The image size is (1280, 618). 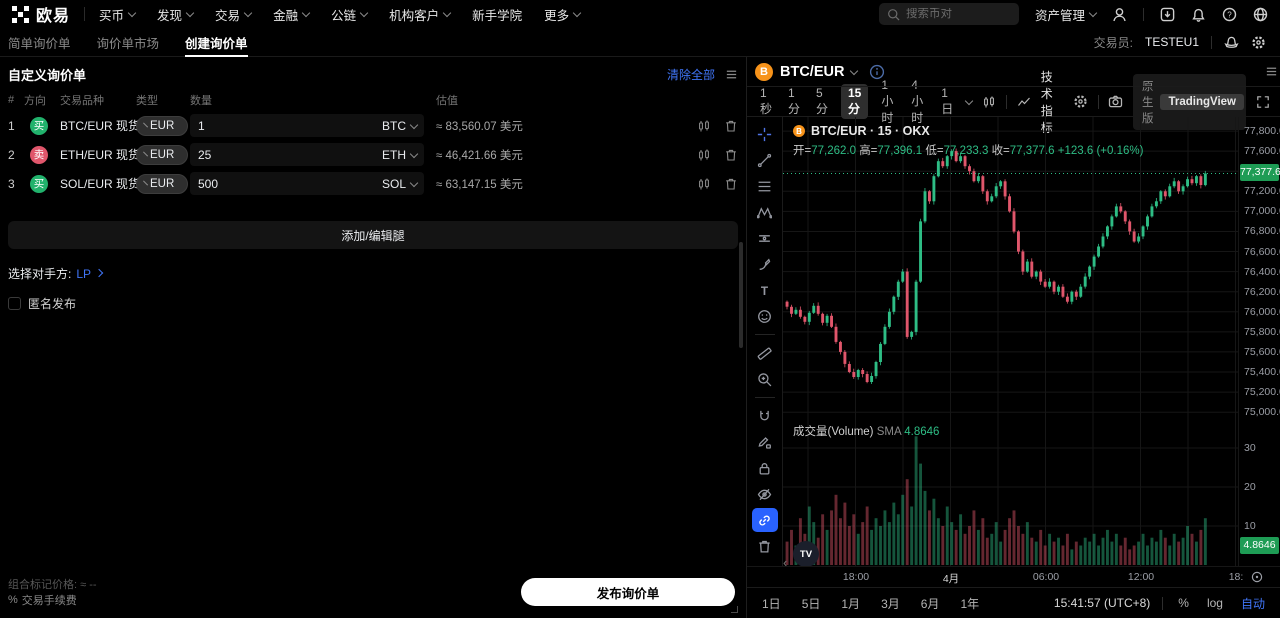 I want to click on lock-drawings-tool-icon, so click(x=765, y=468).